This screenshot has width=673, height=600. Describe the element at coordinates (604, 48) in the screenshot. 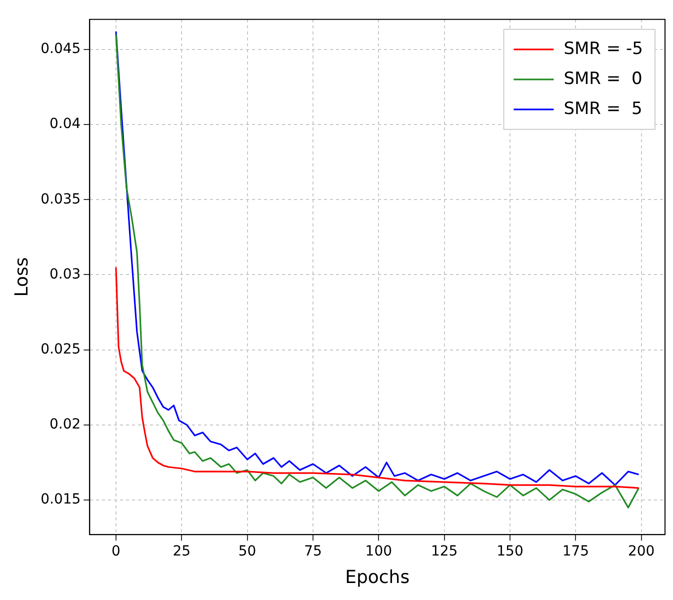

I see `legend-label: SMR = -5` at that location.